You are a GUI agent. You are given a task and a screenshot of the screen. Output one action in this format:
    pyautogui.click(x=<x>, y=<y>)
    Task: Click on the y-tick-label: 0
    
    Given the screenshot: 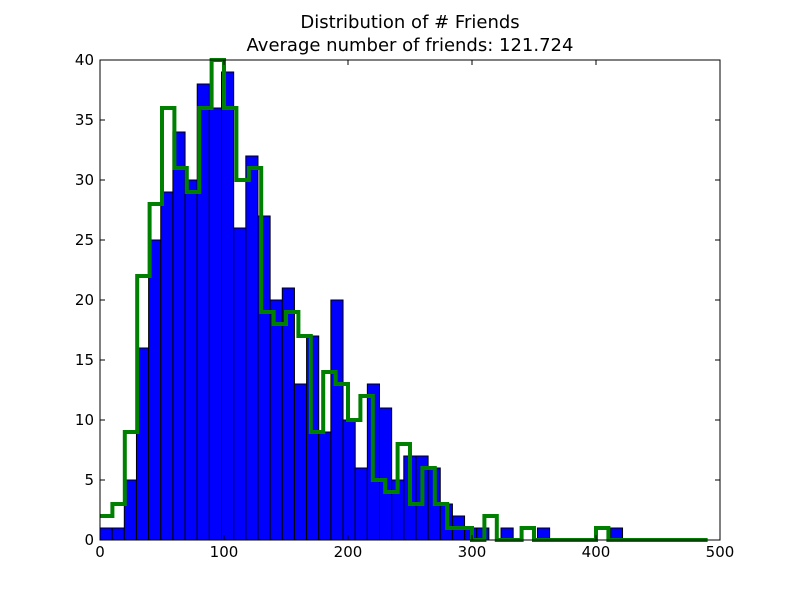 What is the action you would take?
    pyautogui.click(x=89, y=540)
    